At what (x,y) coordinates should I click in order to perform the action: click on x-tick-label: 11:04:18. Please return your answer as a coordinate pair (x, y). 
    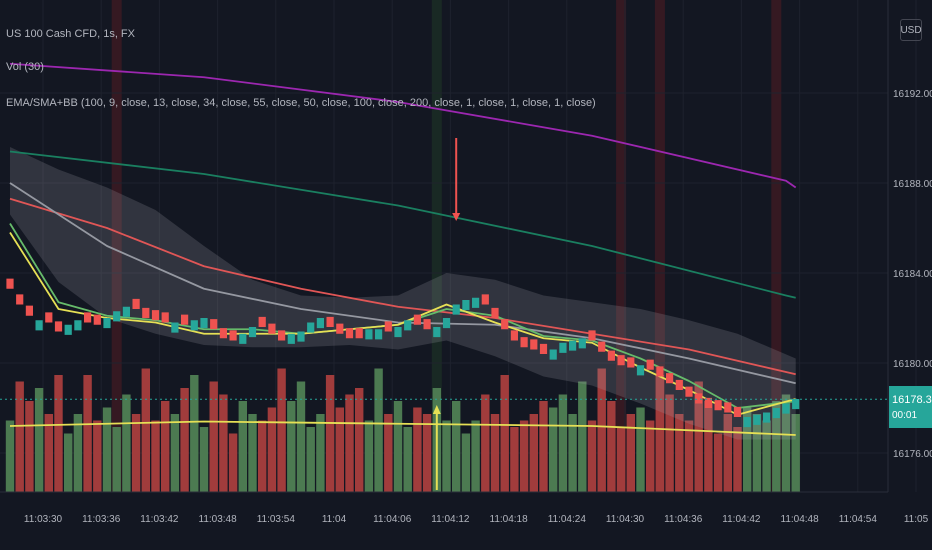
    Looking at the image, I should click on (509, 519).